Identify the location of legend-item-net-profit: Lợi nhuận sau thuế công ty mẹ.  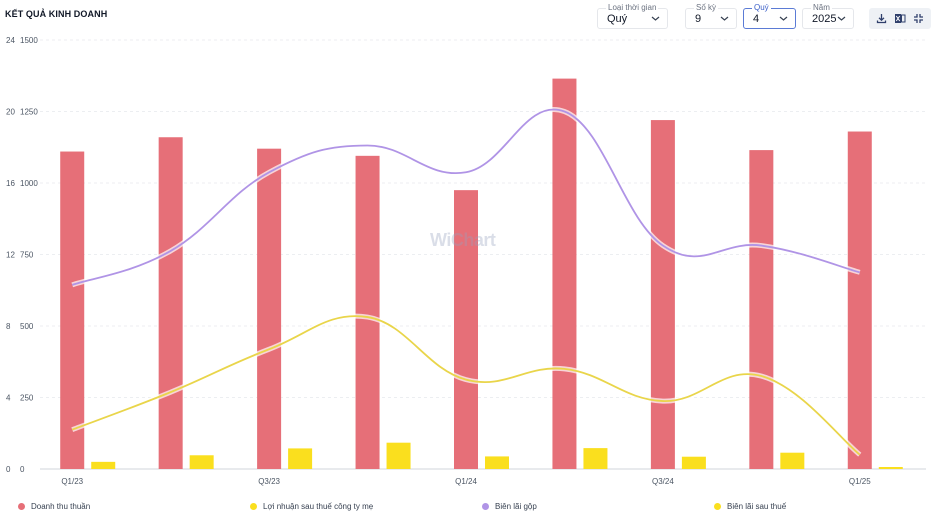
(311, 506).